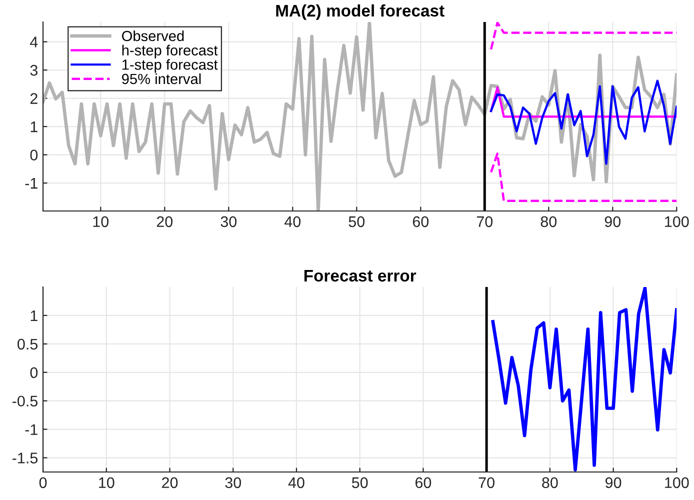 This screenshot has width=694, height=500. Describe the element at coordinates (34, 70) in the screenshot. I see `y-tick-label: 3` at that location.